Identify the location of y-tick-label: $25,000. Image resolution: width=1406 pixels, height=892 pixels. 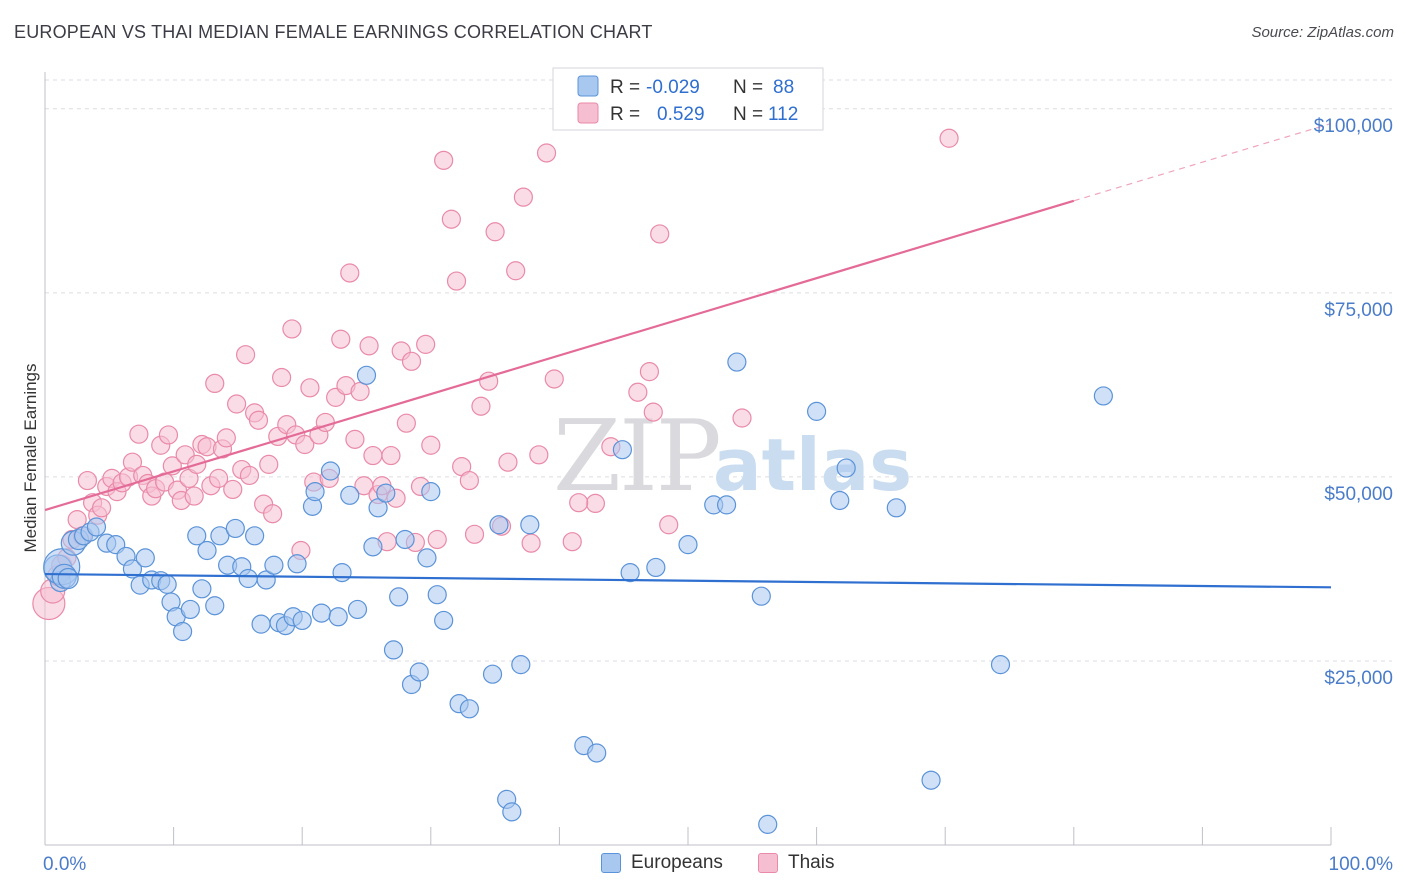
(1358, 678).